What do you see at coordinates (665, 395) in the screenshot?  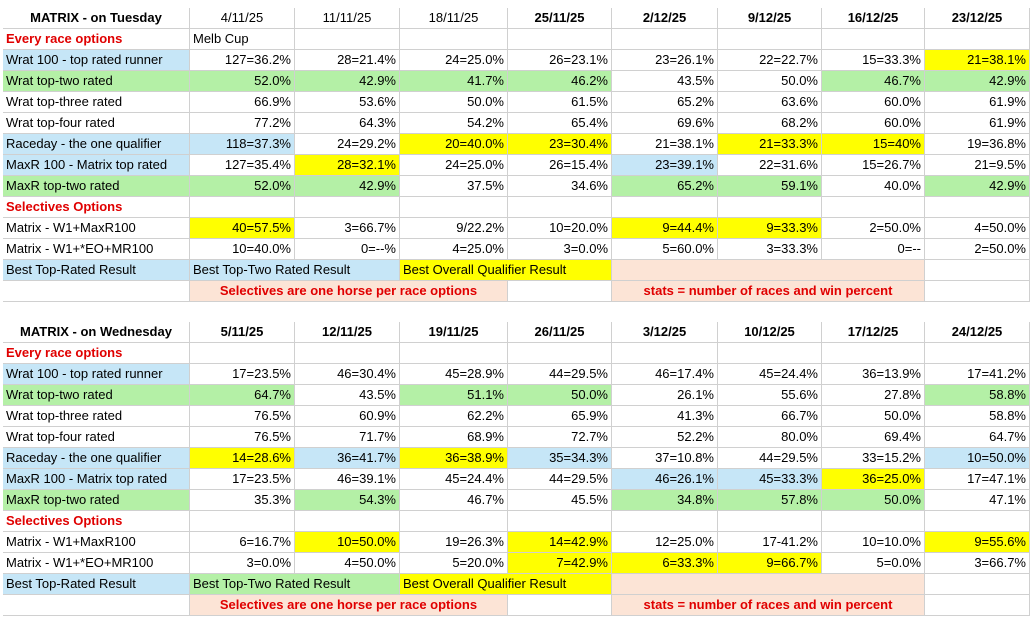 I see `value-cell: 26.1%` at bounding box center [665, 395].